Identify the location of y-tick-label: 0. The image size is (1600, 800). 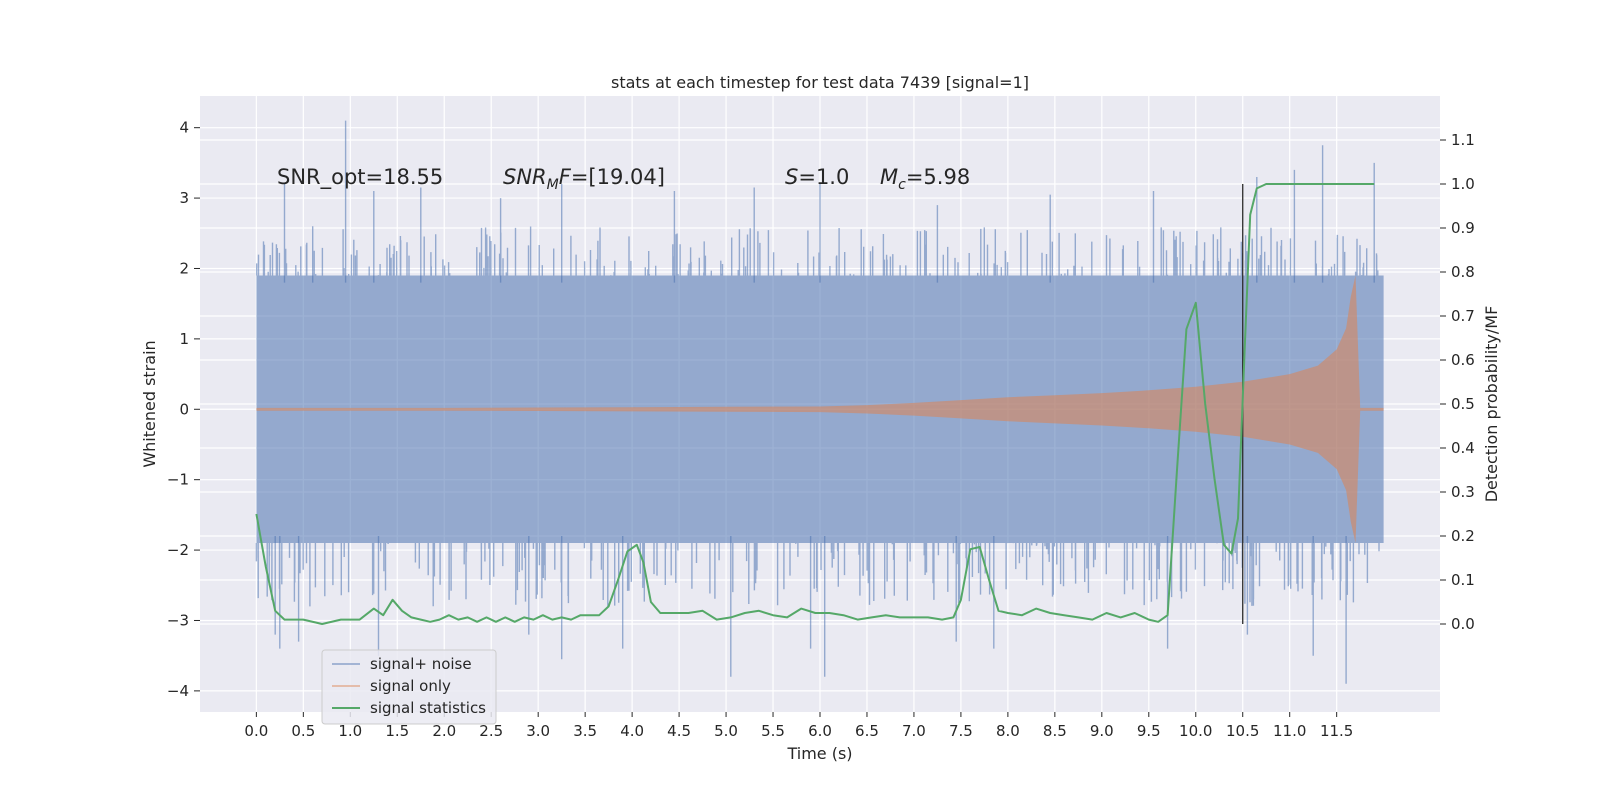
(184, 409).